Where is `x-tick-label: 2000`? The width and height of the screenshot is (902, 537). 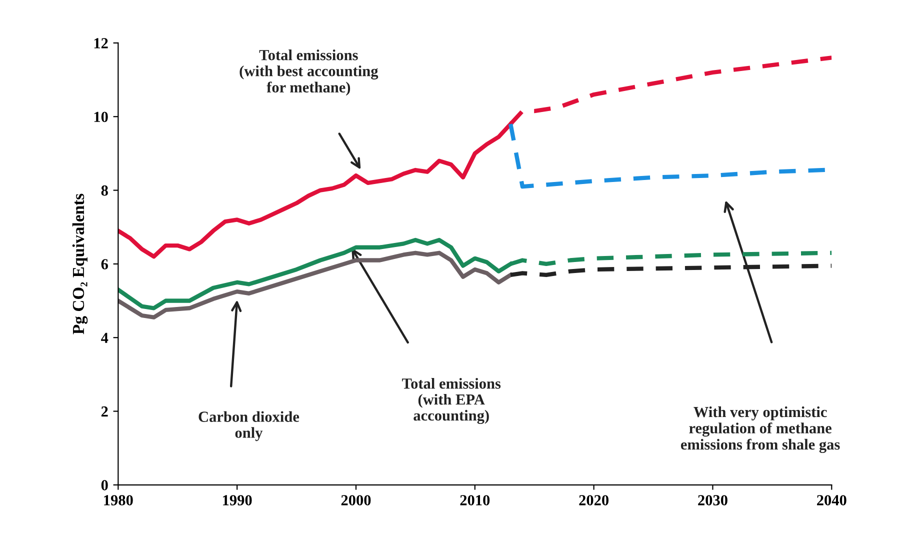
x-tick-label: 2000 is located at coordinates (356, 500).